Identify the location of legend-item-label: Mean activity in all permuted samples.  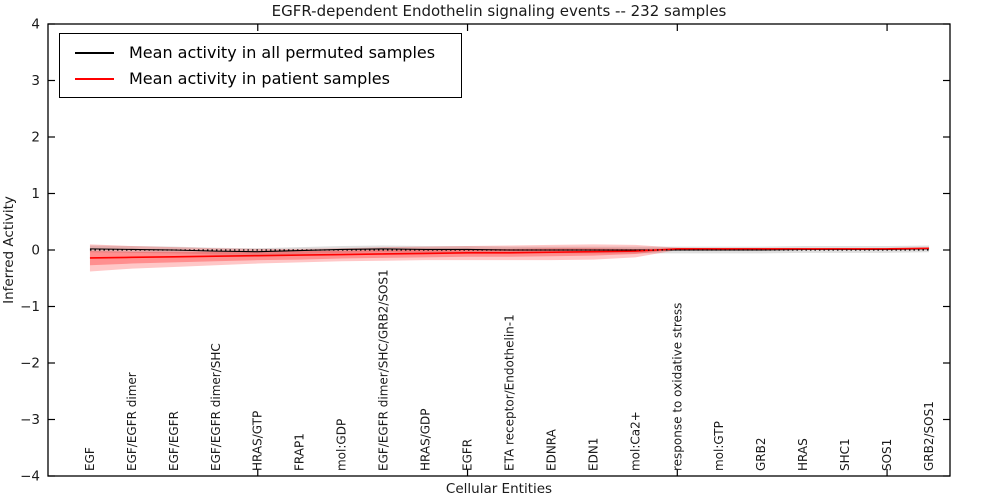
(282, 52).